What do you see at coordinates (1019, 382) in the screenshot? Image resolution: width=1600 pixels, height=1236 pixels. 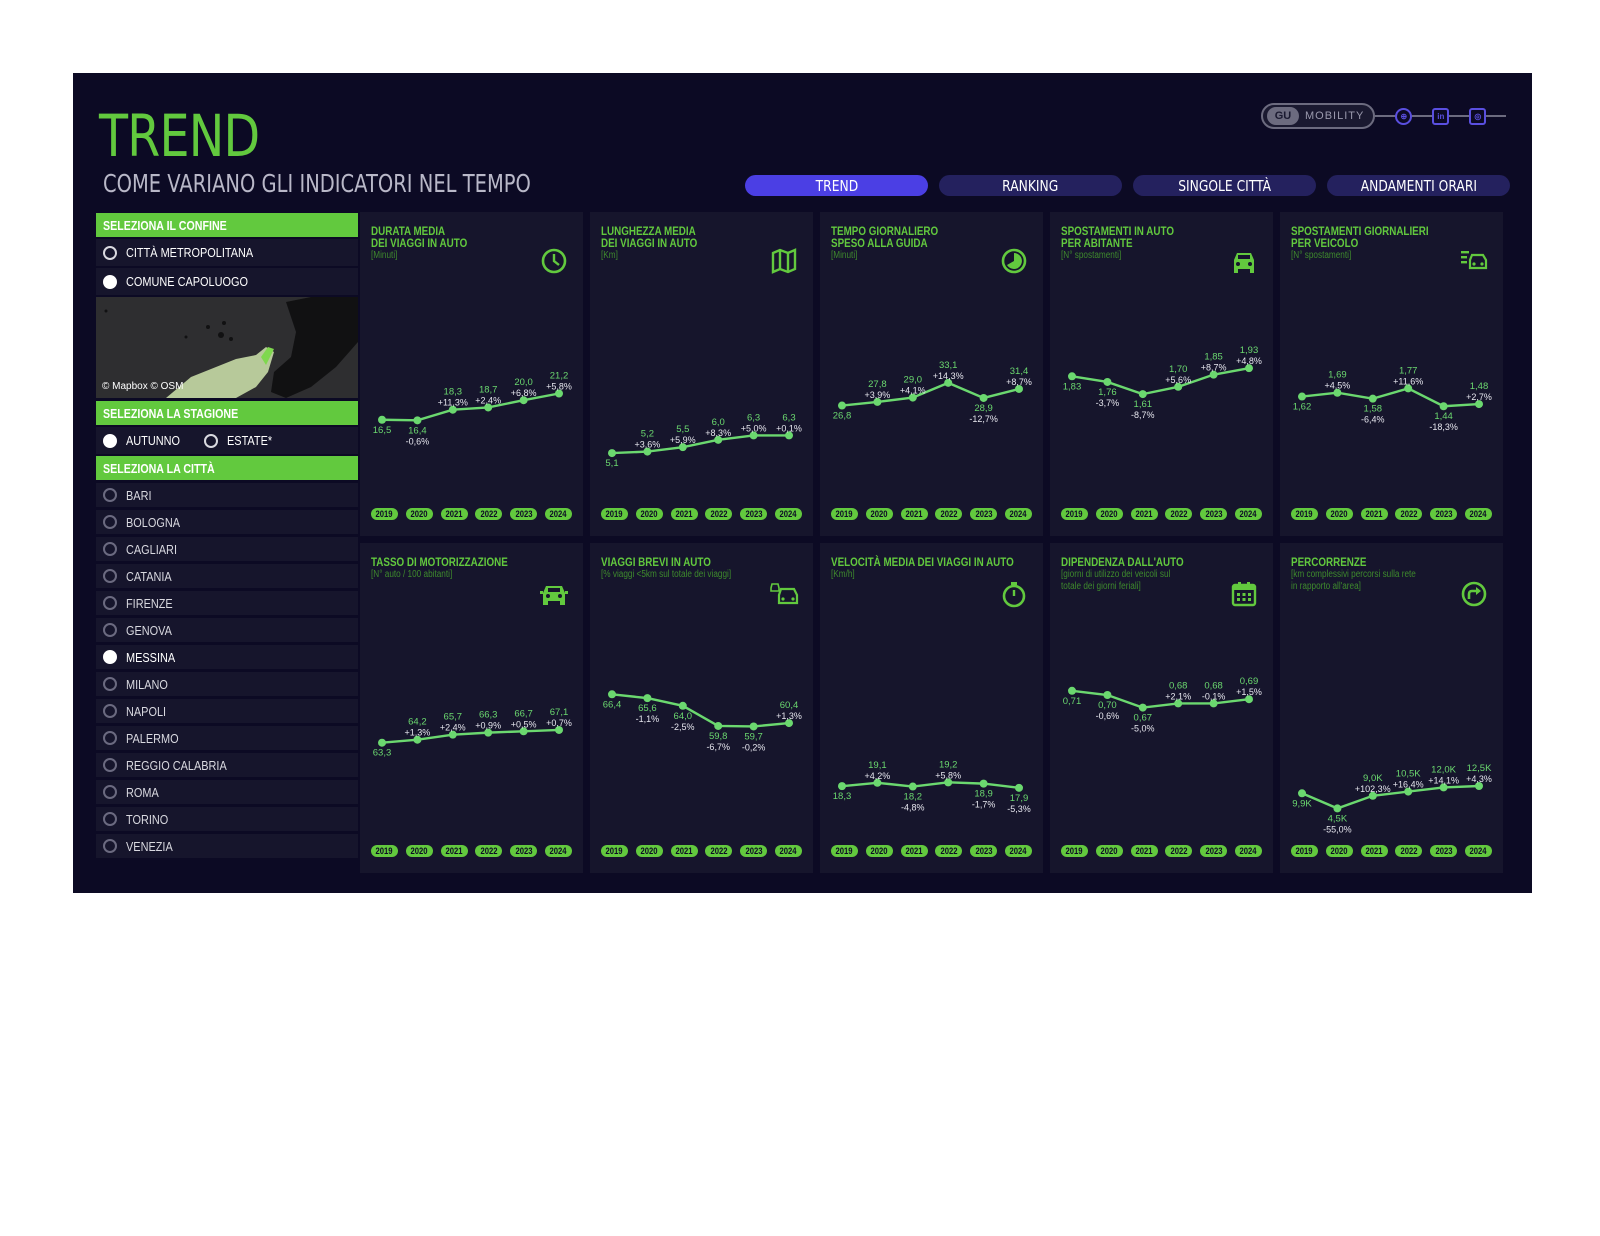 I see `change-label: +8,7%` at bounding box center [1019, 382].